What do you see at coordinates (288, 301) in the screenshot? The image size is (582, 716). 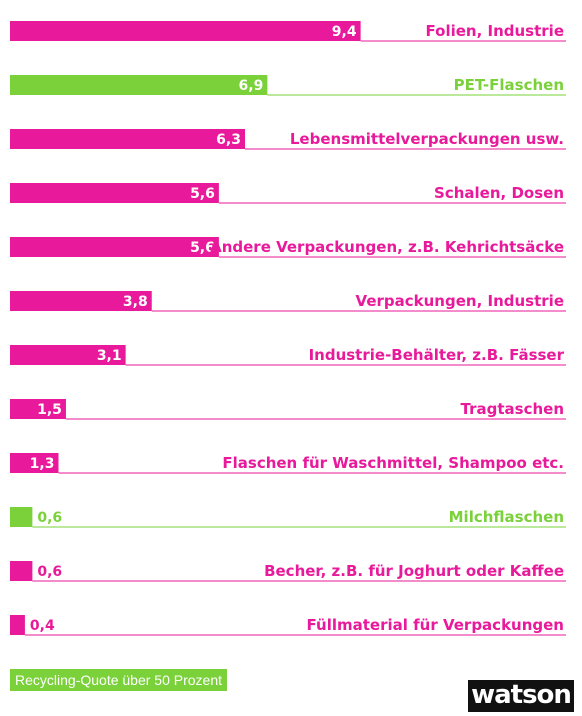 I see `bar-row-verpackungen-industrie: 3,8 Verpackungen, Industrie` at bounding box center [288, 301].